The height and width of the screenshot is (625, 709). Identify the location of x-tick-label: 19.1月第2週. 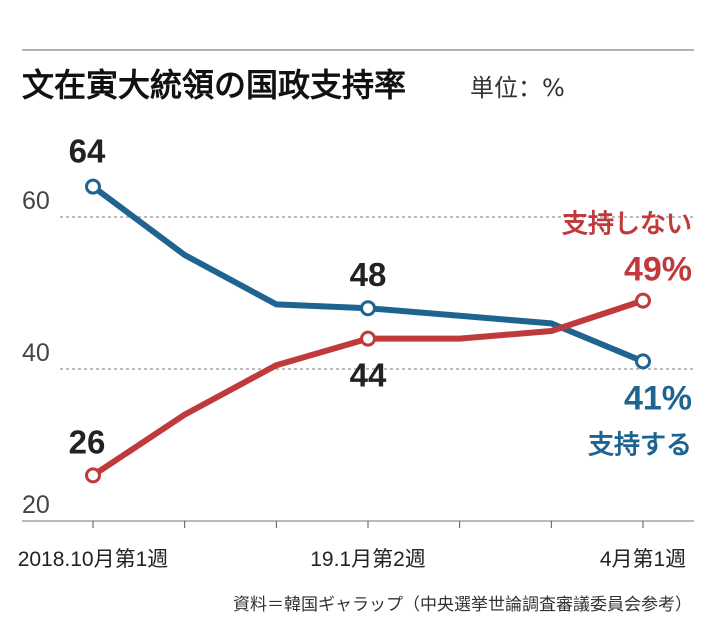
(368, 559).